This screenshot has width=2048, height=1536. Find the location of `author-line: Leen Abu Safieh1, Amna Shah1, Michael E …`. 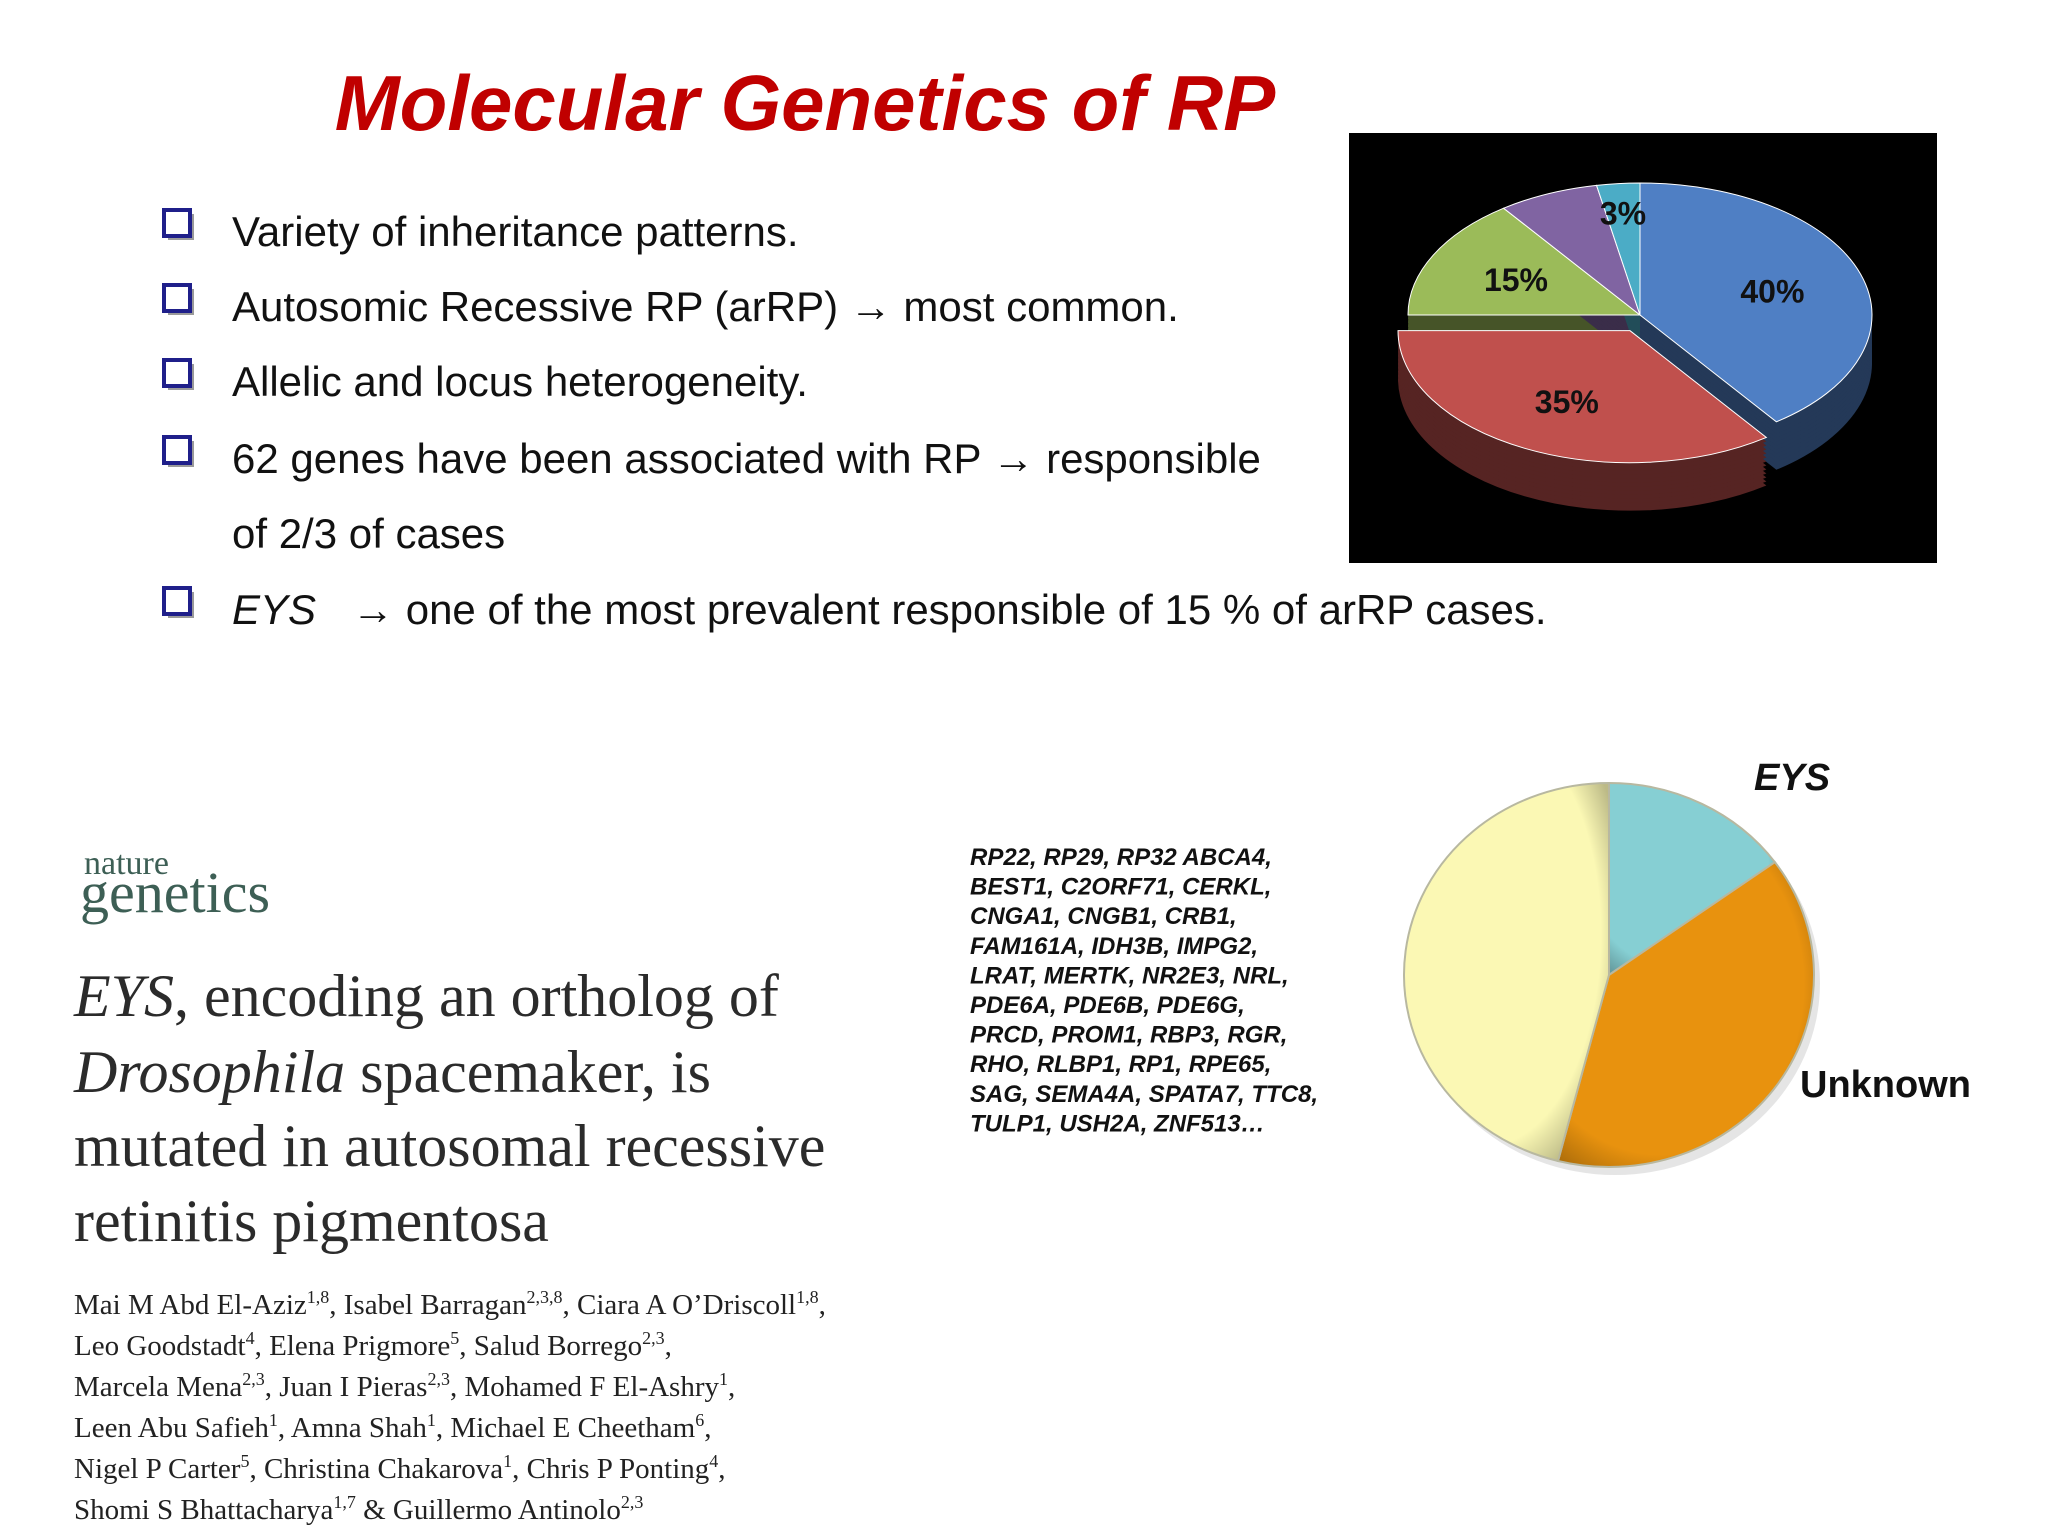

author-line: Leen Abu Safieh1, Amna Shah1, Michael E … is located at coordinates (392, 1427).